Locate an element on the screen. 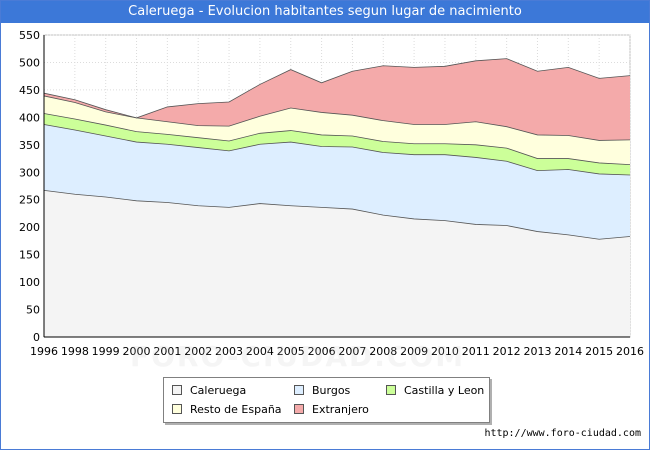 This screenshot has width=650, height=450. x-tick-label: 2006 is located at coordinates (322, 351).